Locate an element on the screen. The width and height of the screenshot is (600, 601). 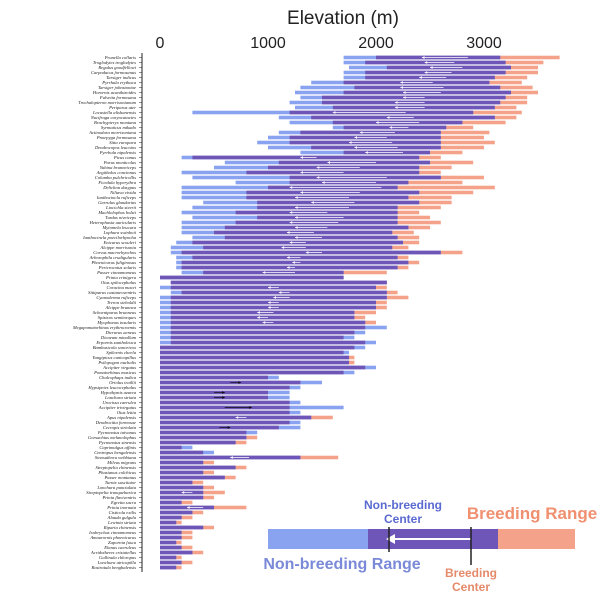
species-label: Zapornia fusca is located at coordinates (122, 542).